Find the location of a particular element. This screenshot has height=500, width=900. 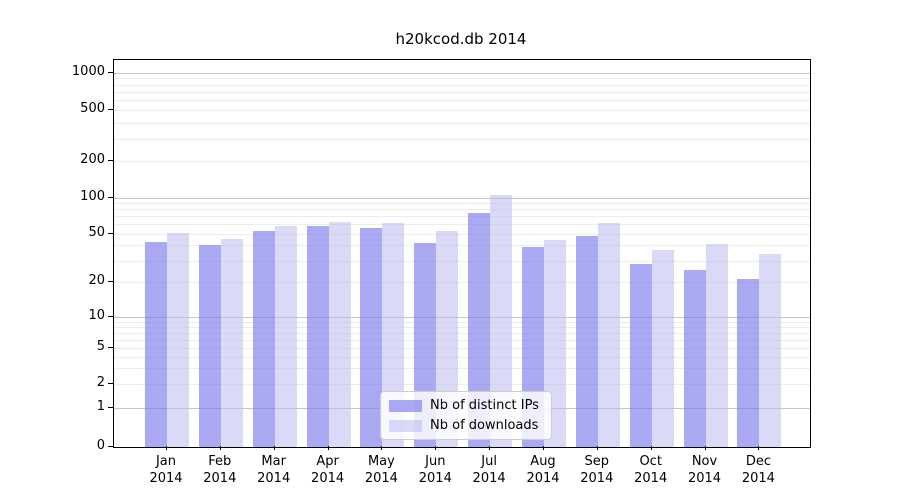

bar-distinct-ips-dec is located at coordinates (748, 363).